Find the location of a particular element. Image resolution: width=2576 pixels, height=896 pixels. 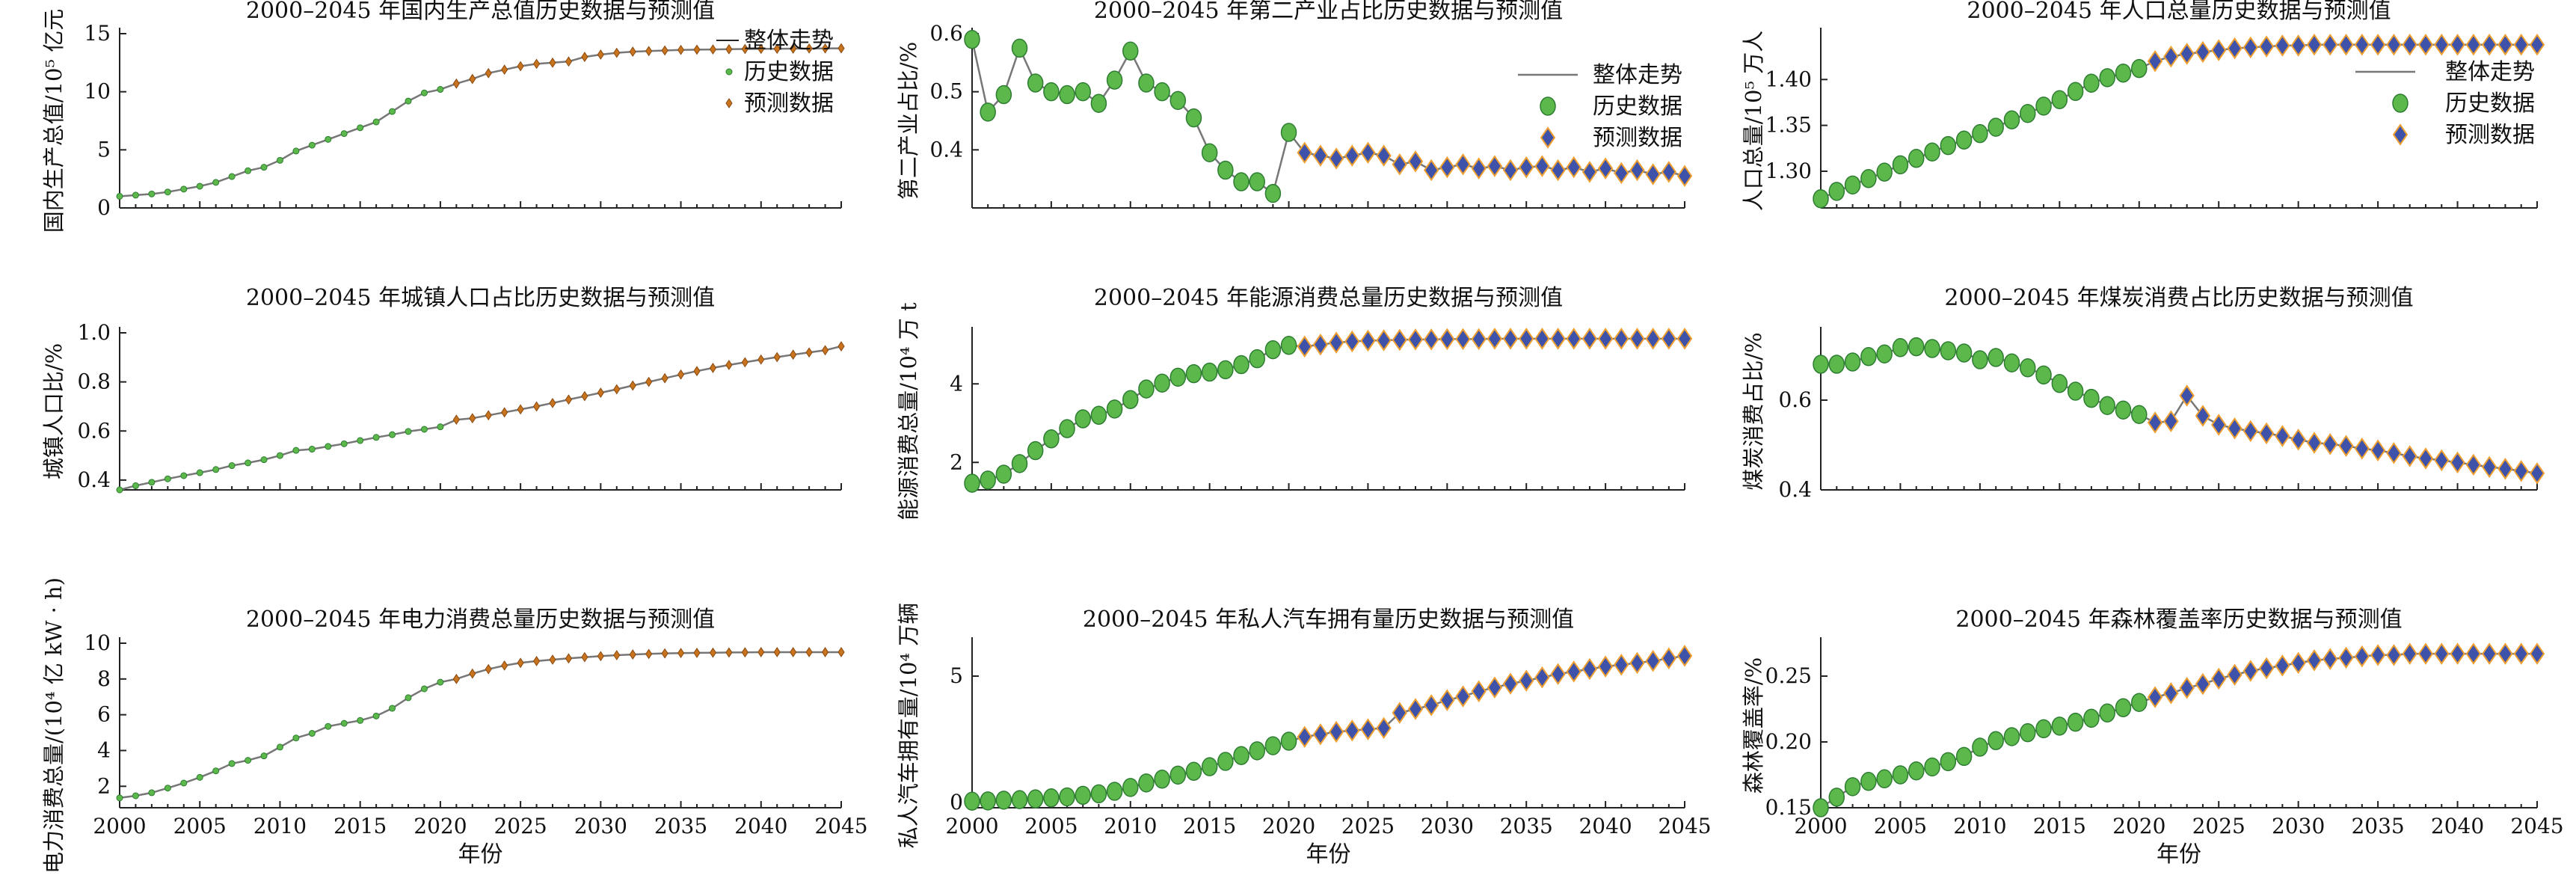

y-axis-label: 电力消费总量/(10⁴ 亿 kW · h) is located at coordinates (54, 725).